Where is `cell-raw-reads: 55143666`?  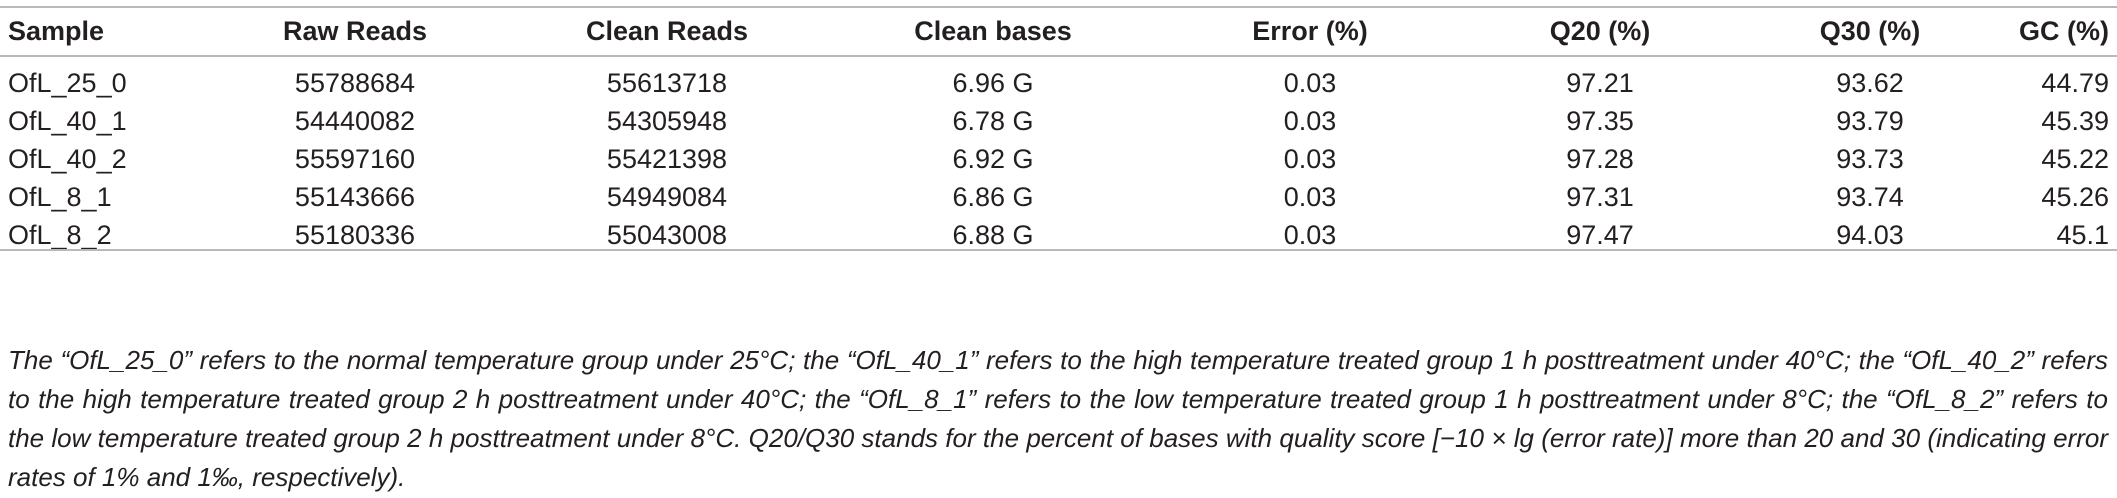
cell-raw-reads: 55143666 is located at coordinates (355, 197).